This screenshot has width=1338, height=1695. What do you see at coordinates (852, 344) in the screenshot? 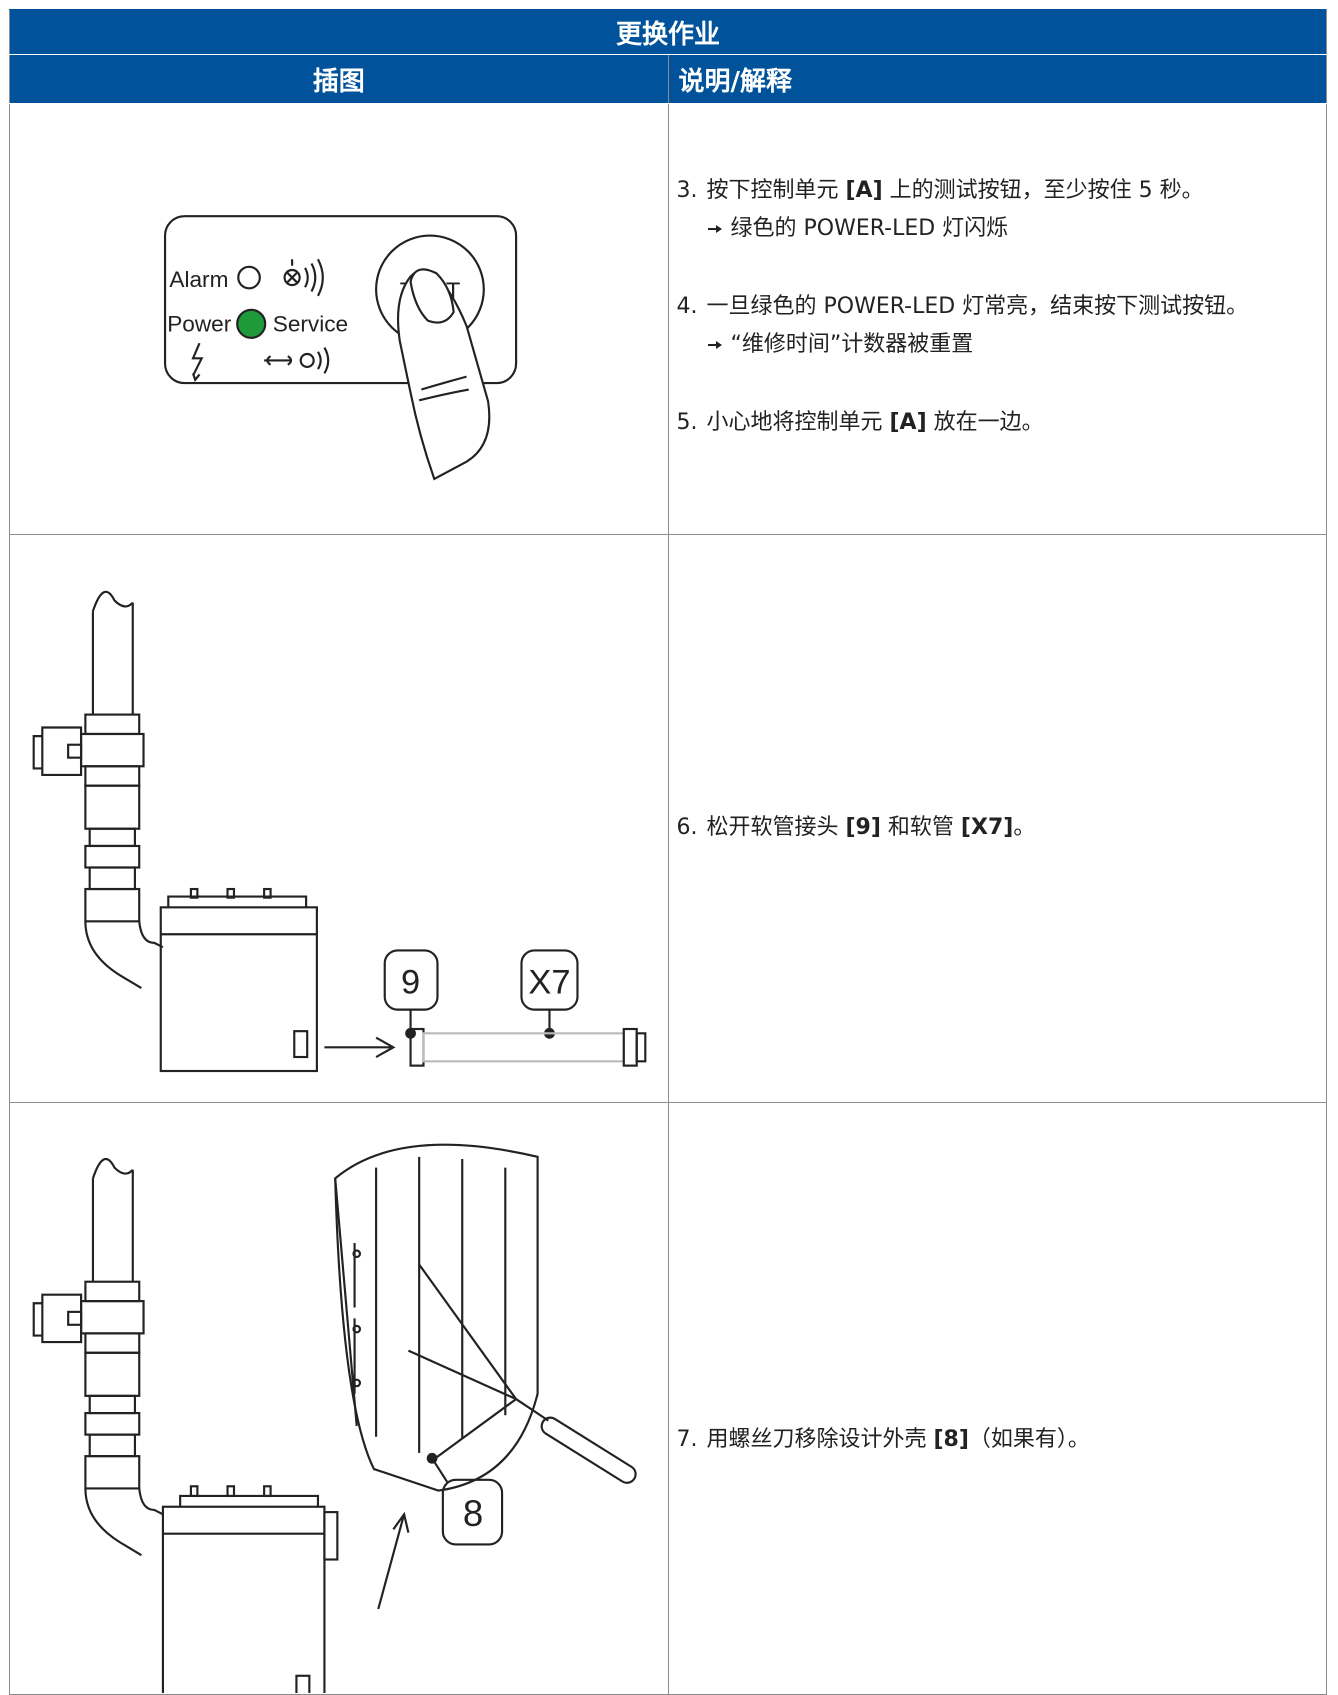
I see `result-text: “维修时间”计数器被重置` at bounding box center [852, 344].